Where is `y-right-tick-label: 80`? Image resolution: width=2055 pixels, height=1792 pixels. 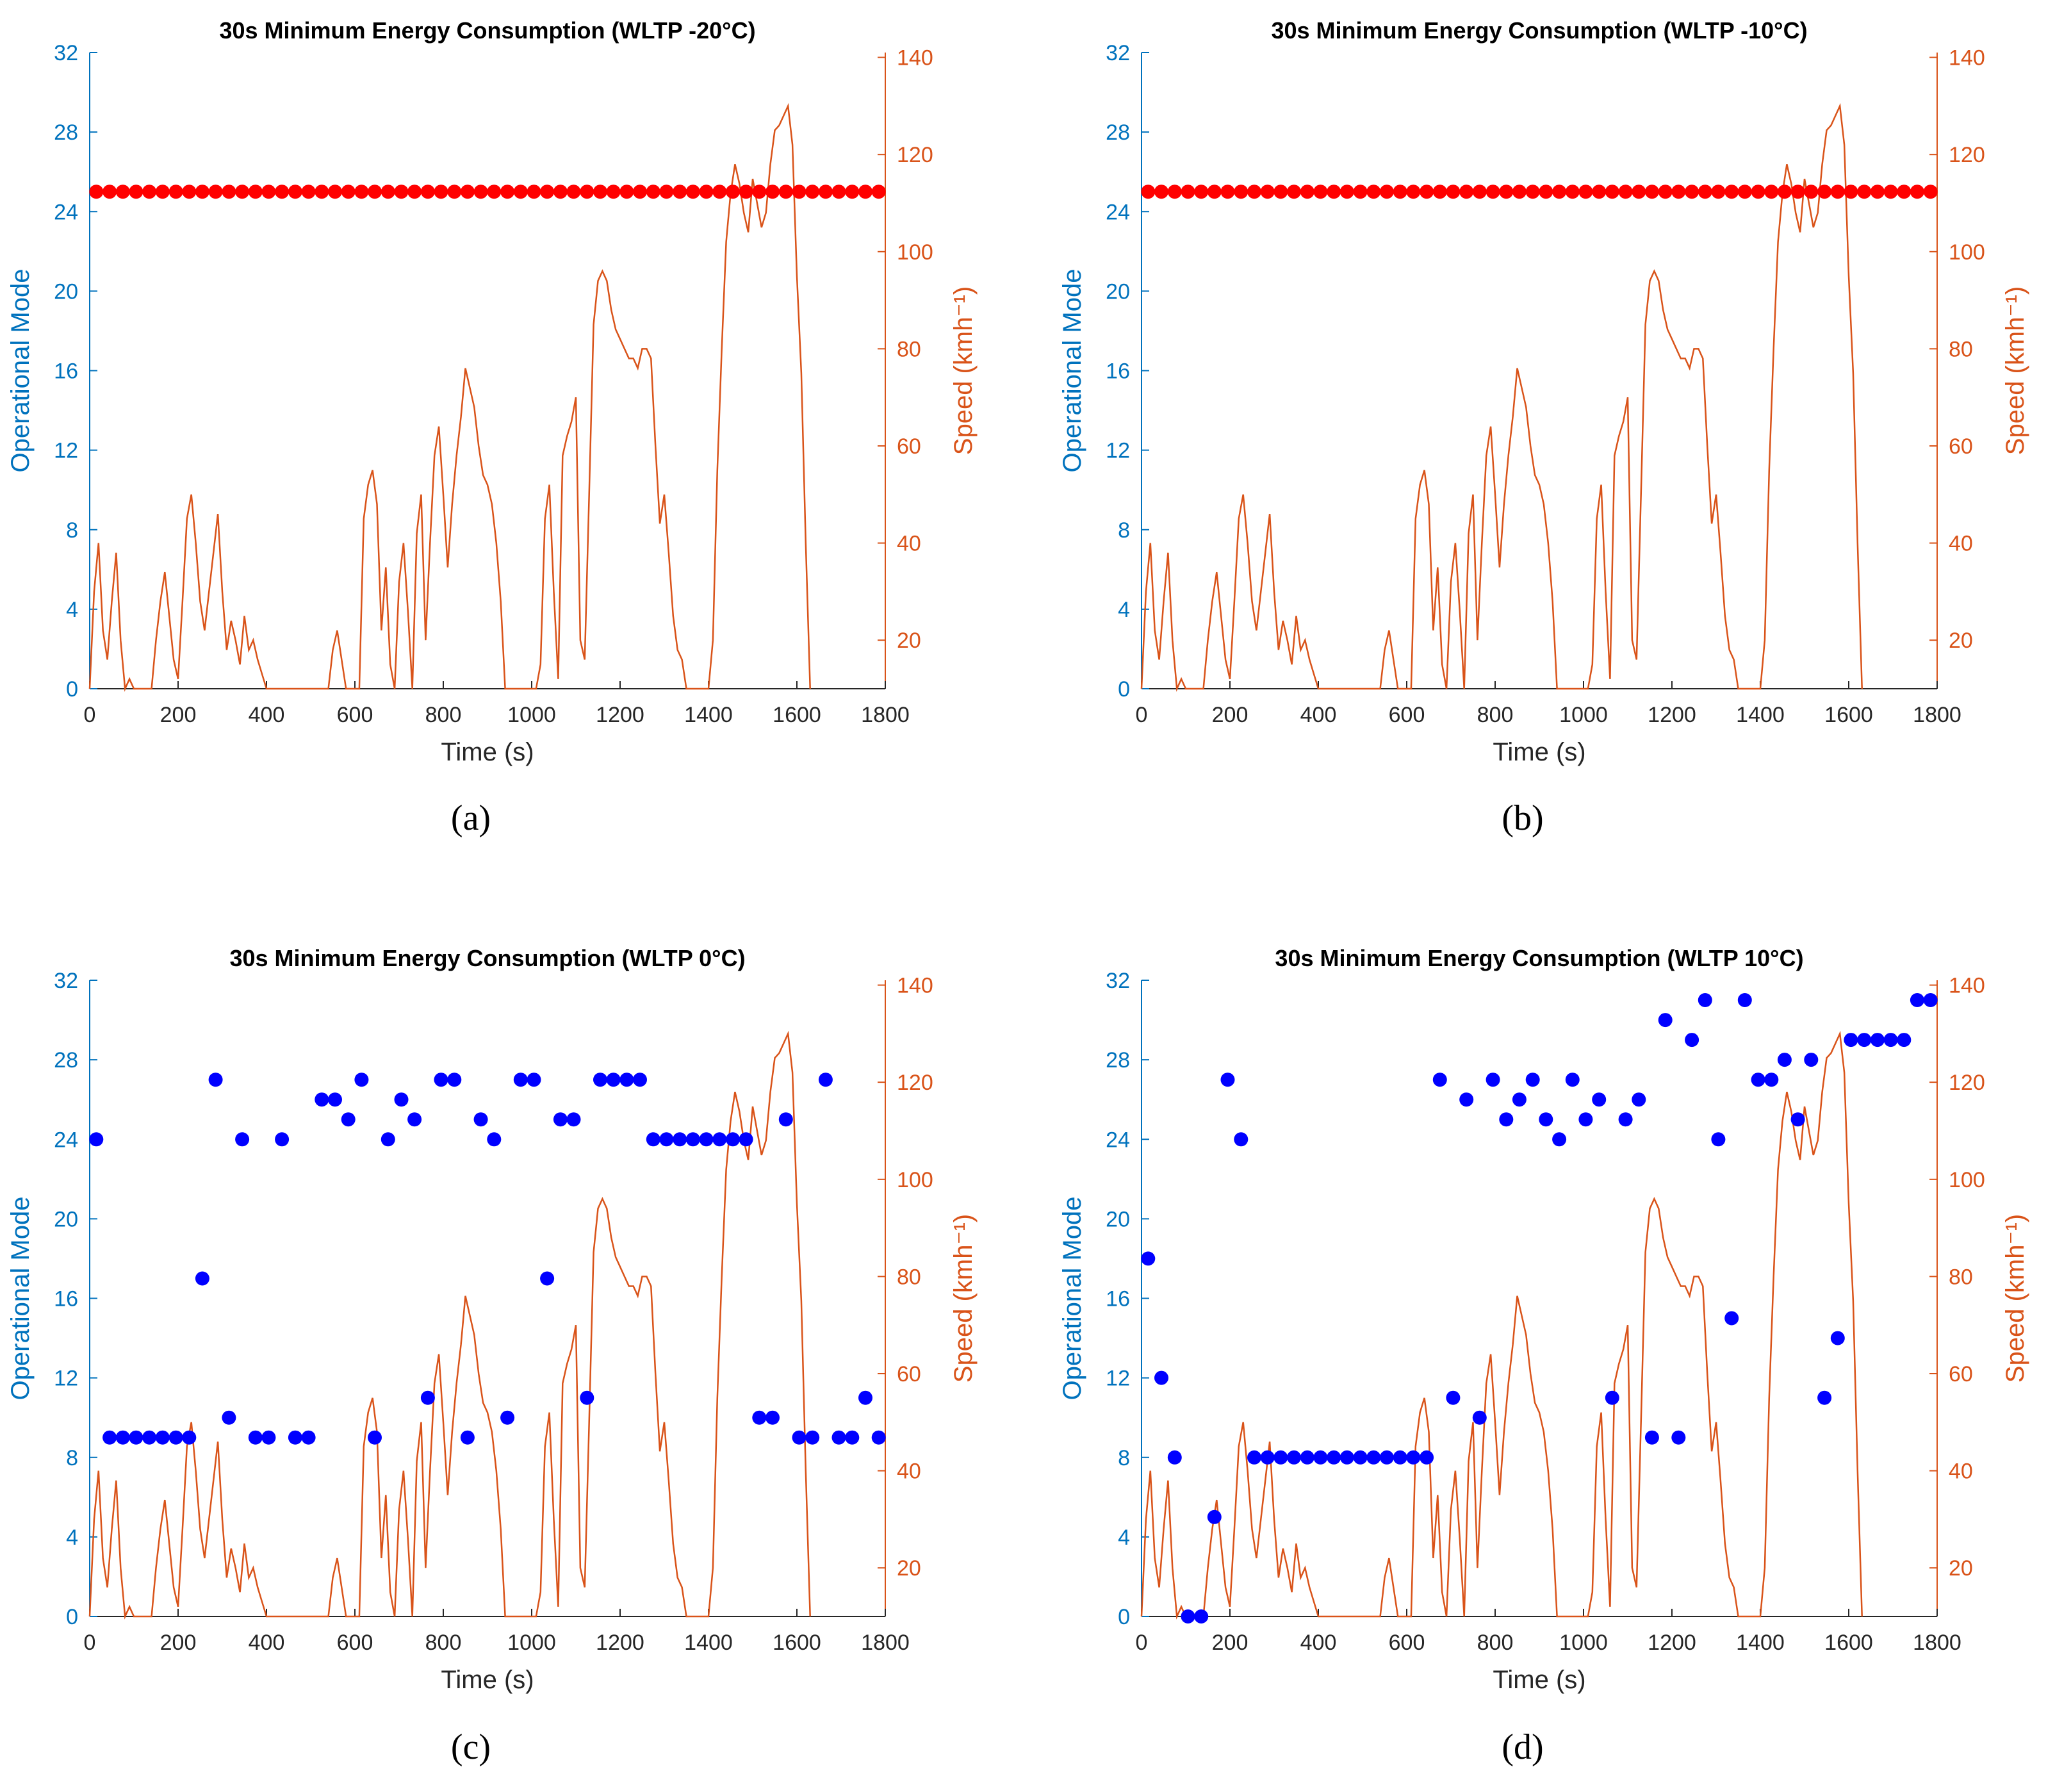
y-right-tick-label: 80 is located at coordinates (1961, 1277).